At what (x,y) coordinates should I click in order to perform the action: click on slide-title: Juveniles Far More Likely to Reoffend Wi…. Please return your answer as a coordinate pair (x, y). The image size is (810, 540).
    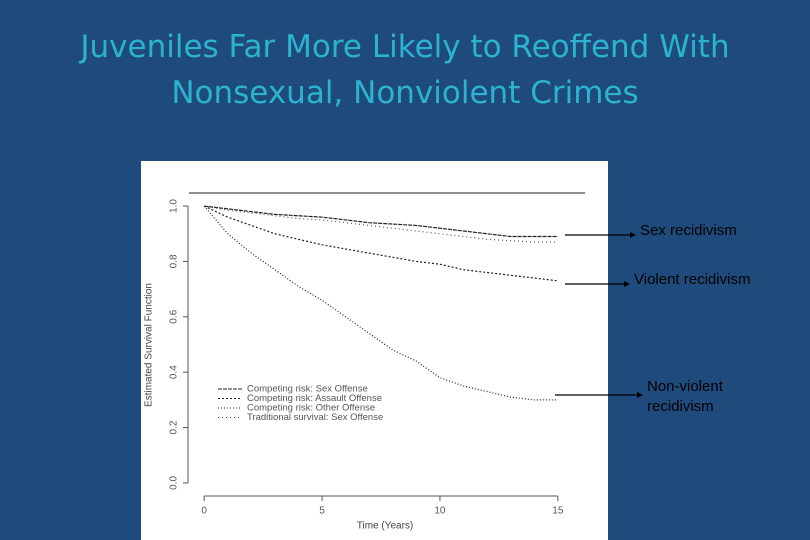
    Looking at the image, I should click on (405, 70).